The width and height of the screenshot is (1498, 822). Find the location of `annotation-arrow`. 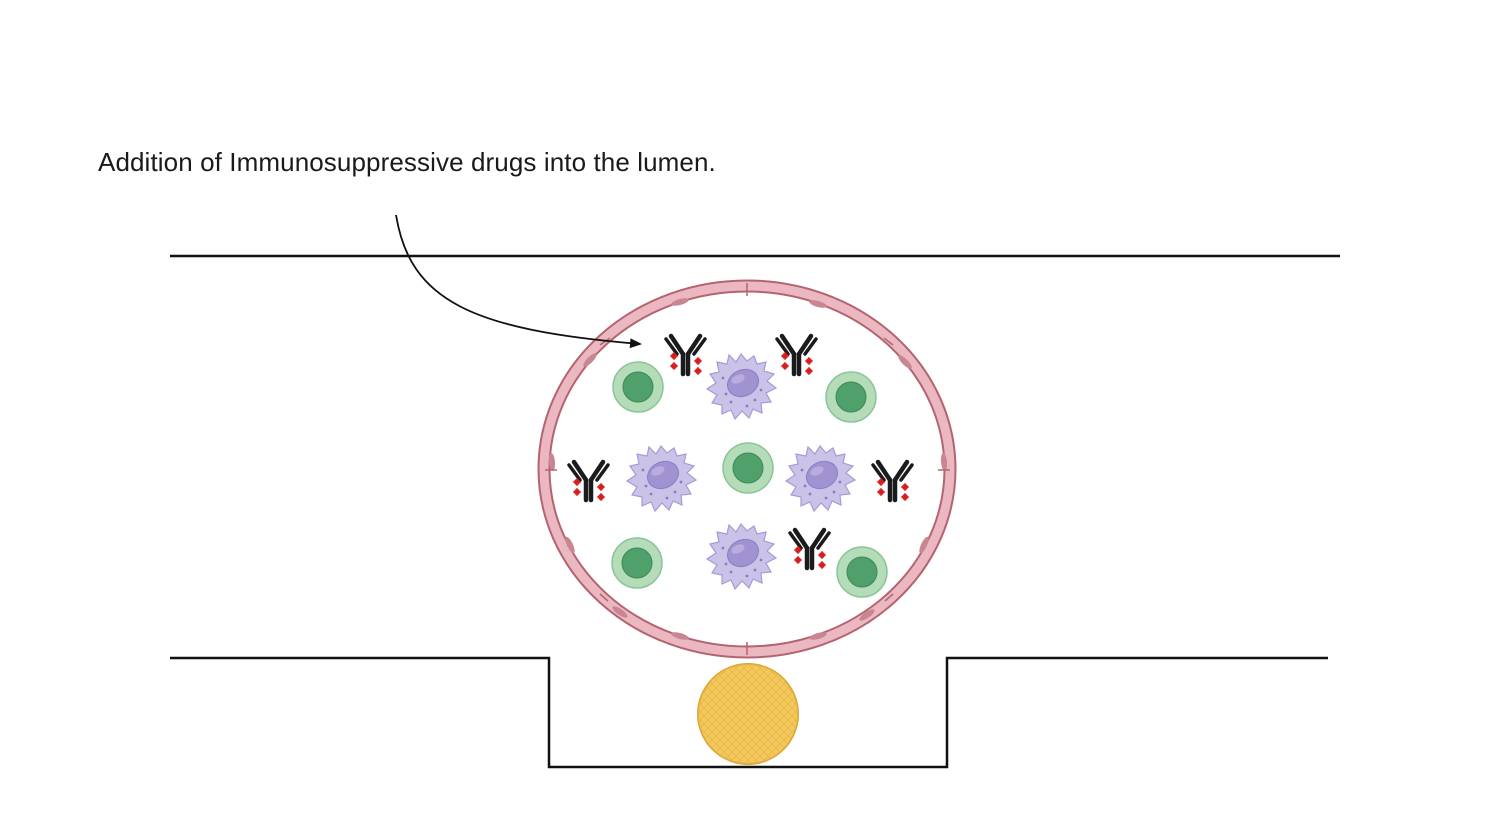

annotation-arrow is located at coordinates (518, 281).